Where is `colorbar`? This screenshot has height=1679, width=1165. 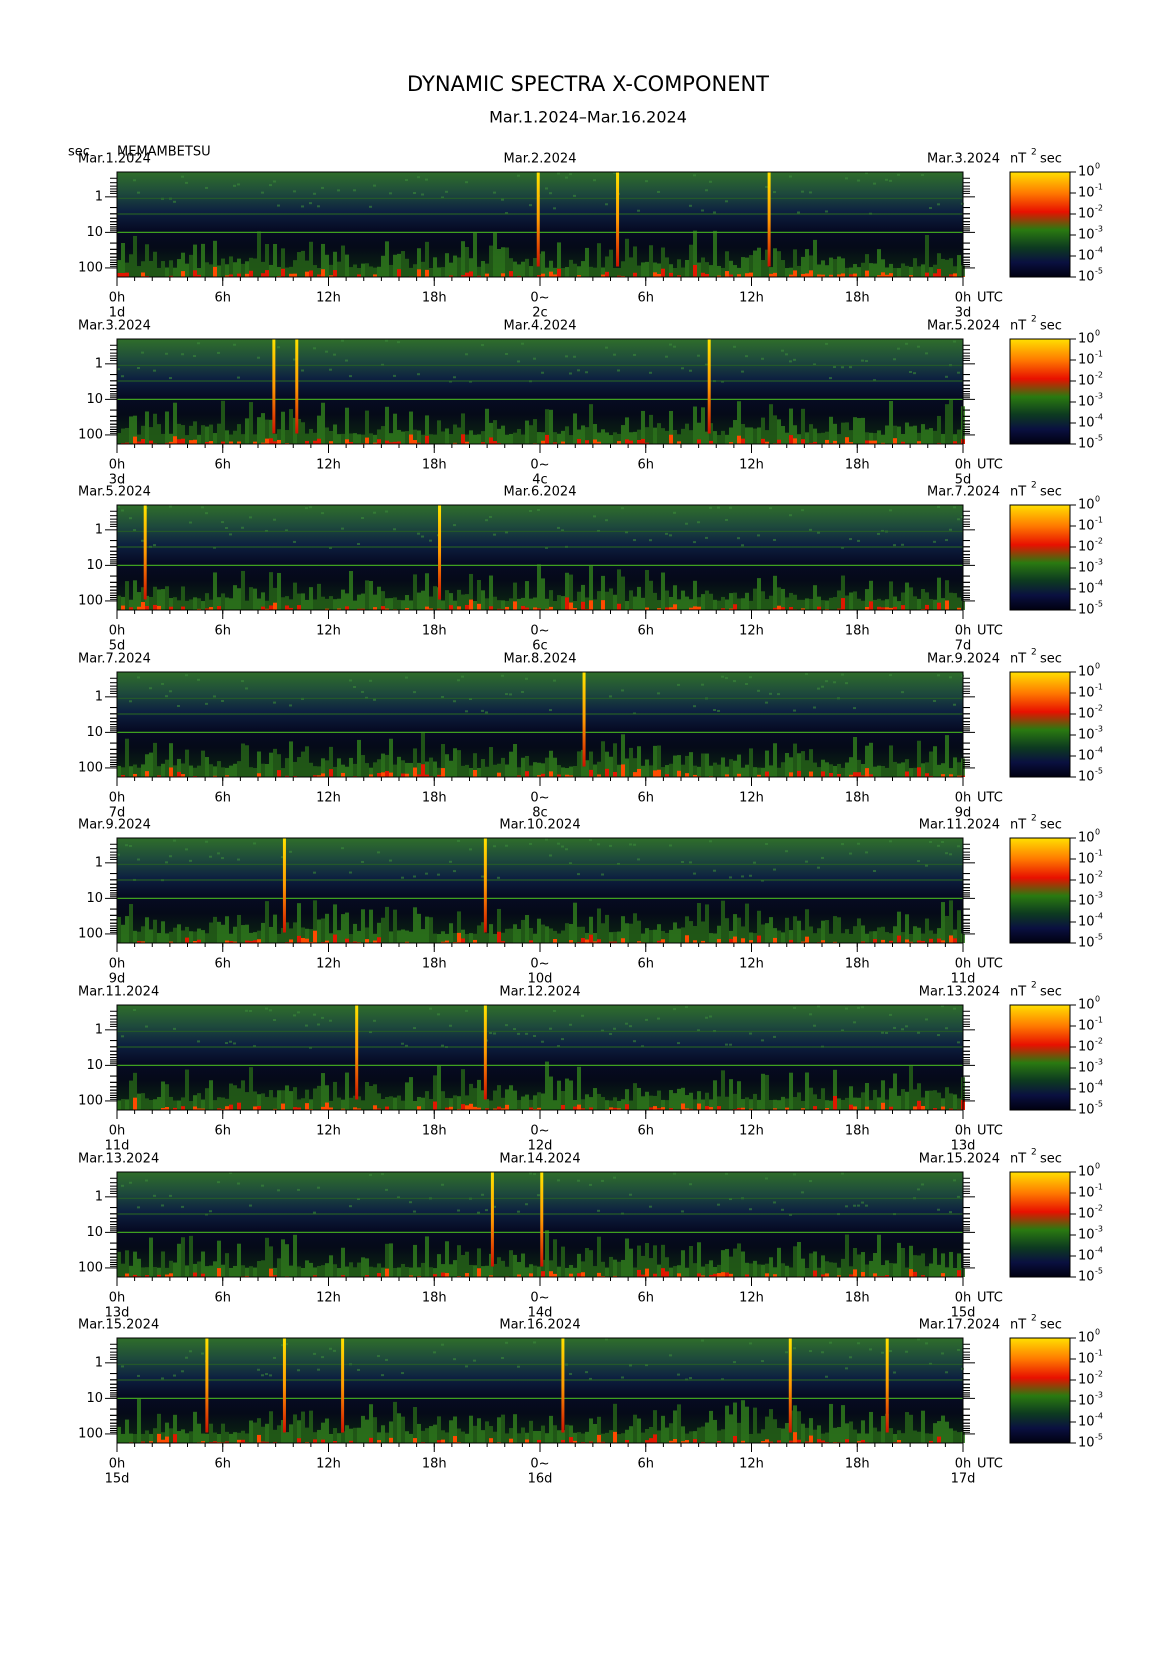 colorbar is located at coordinates (1040, 890).